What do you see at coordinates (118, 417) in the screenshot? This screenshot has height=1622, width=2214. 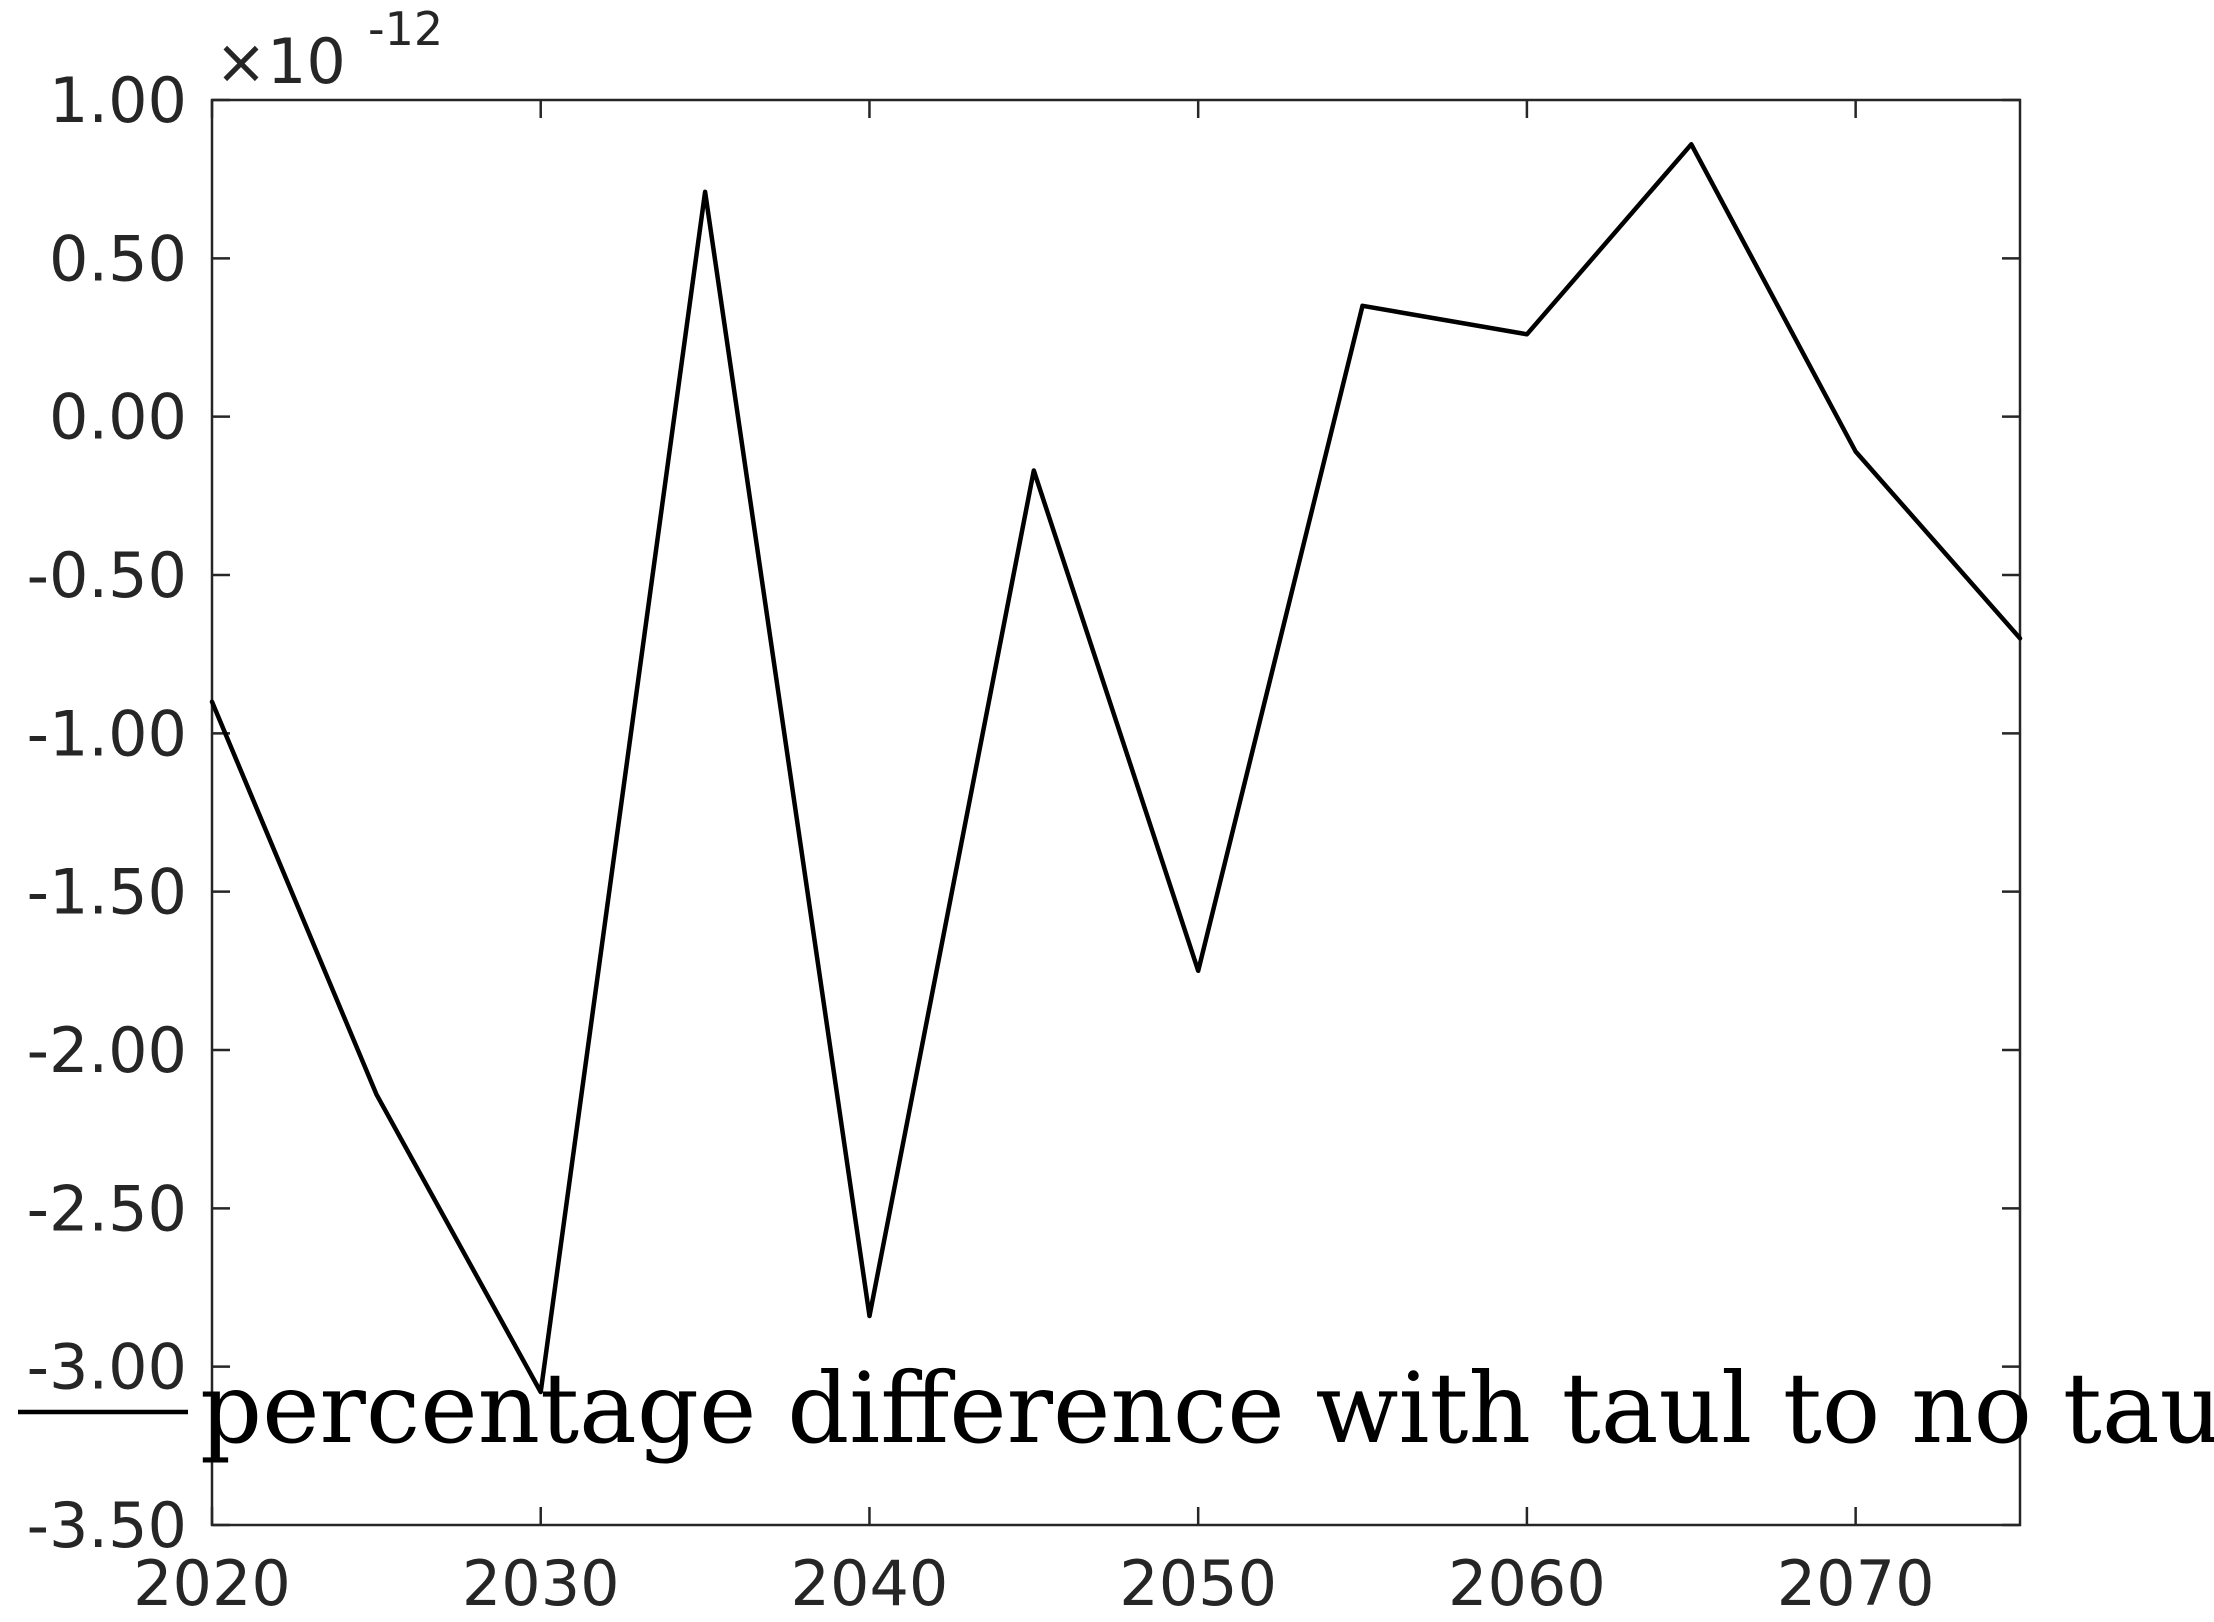 I see `y-tick-label: 0.00` at bounding box center [118, 417].